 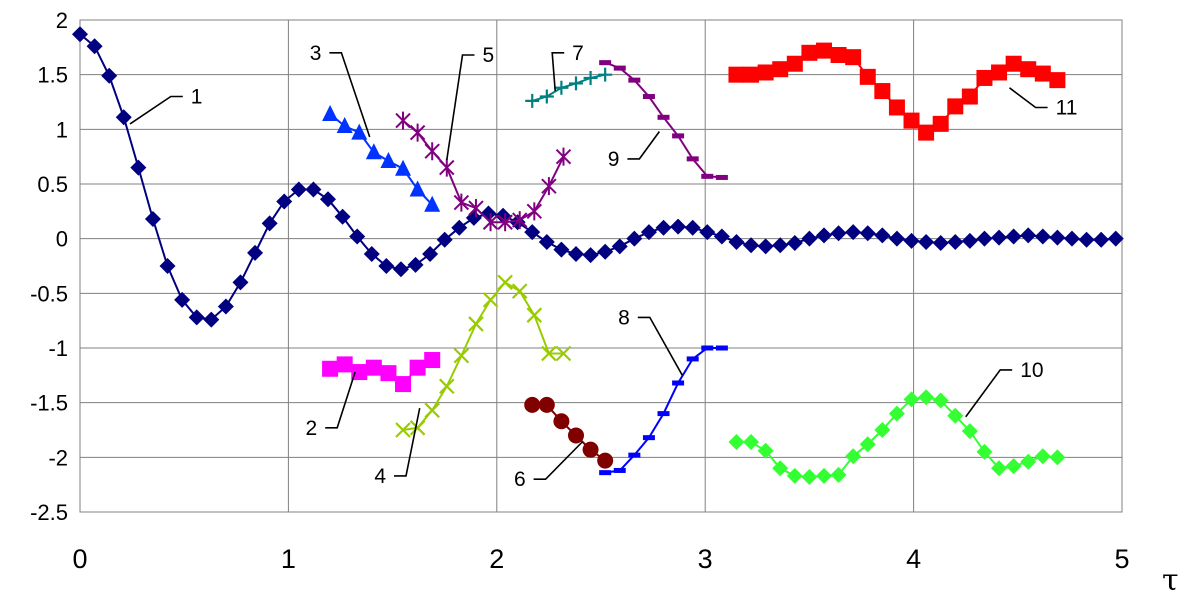 What do you see at coordinates (62, 239) in the screenshot?
I see `y-tick-label: 0` at bounding box center [62, 239].